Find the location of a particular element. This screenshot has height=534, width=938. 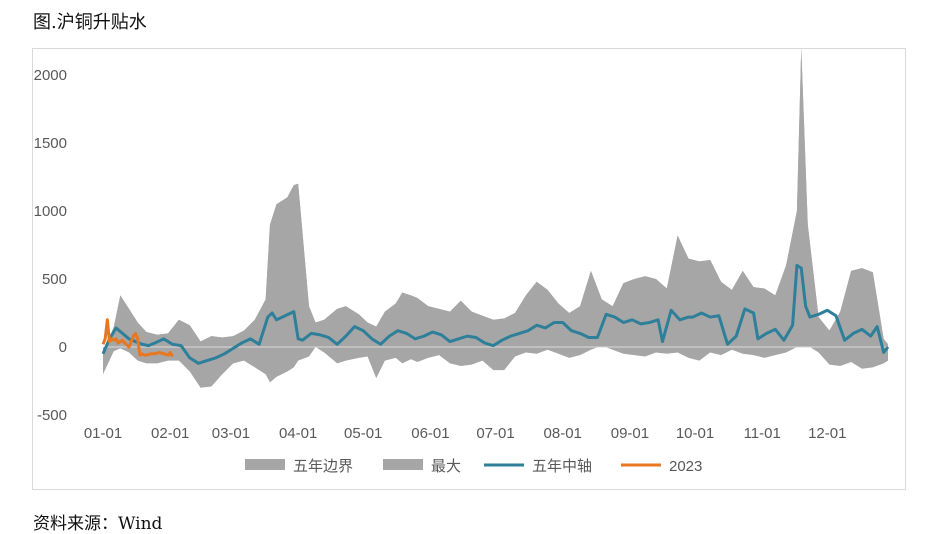

x-tick-label: 09-01 is located at coordinates (630, 433).